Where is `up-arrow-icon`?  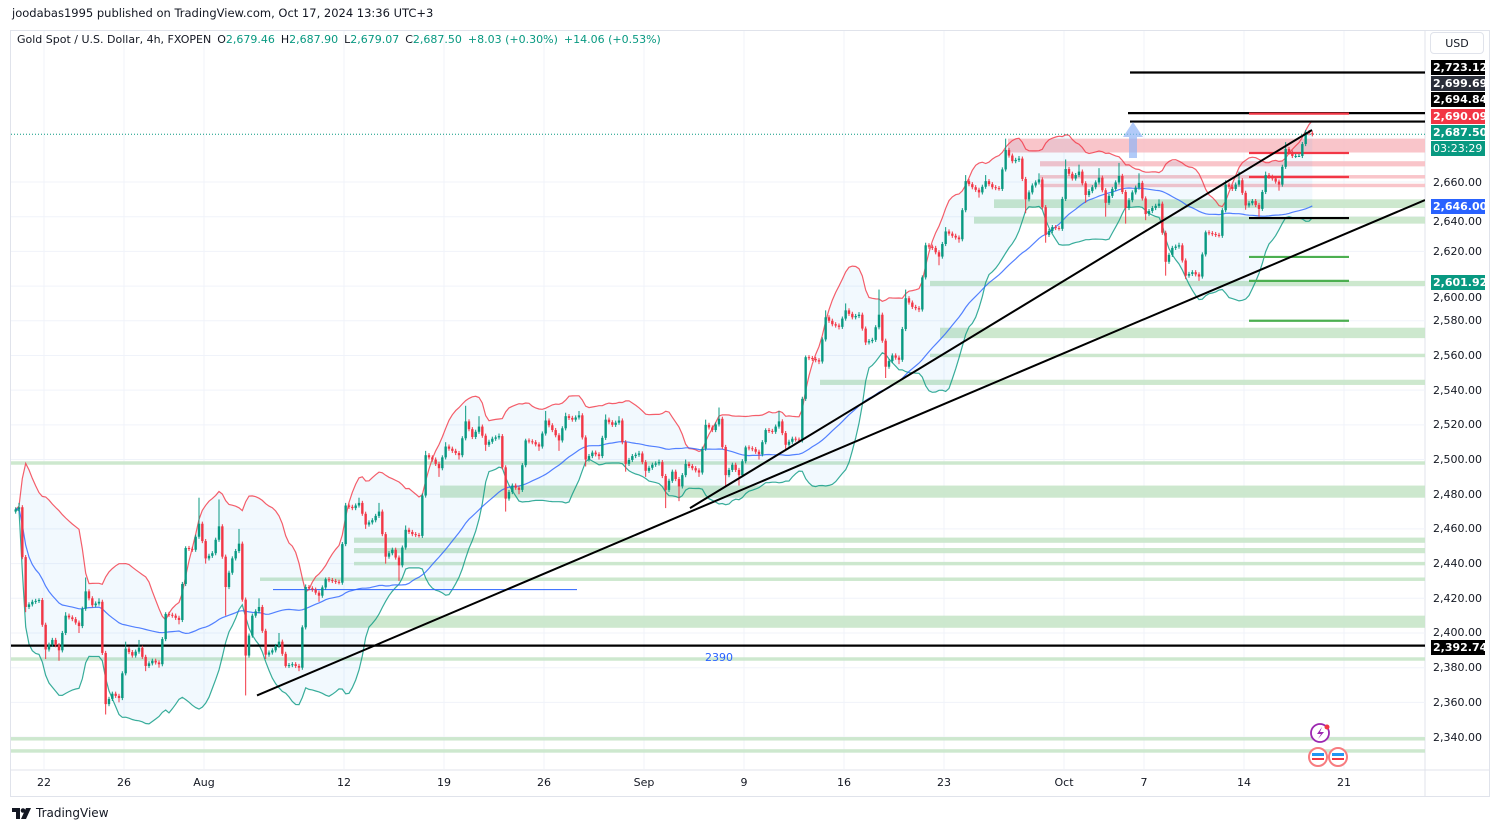 up-arrow-icon is located at coordinates (1133, 140).